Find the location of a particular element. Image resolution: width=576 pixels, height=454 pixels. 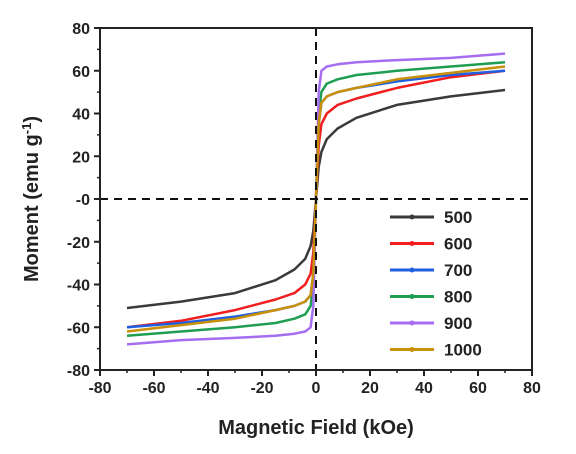

legend-label: 700 is located at coordinates (458, 270).